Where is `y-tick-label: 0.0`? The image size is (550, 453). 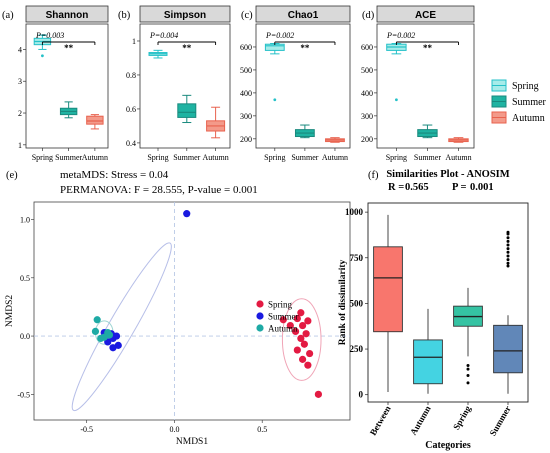 y-tick-label: 0.0 is located at coordinates (25, 336).